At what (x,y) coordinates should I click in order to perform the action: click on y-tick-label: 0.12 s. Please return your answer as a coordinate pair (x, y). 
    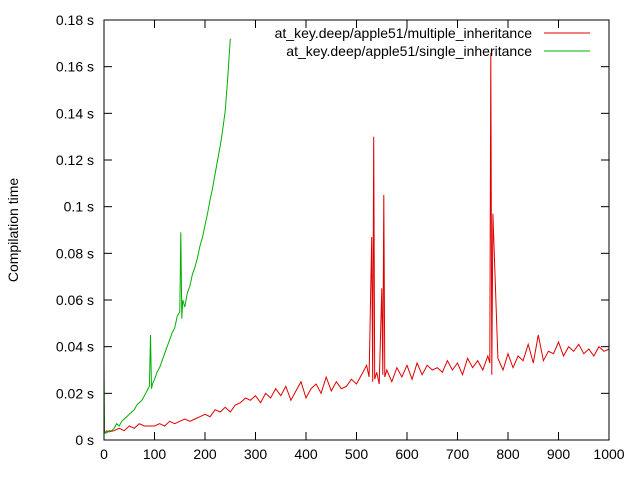
    Looking at the image, I should click on (75, 160).